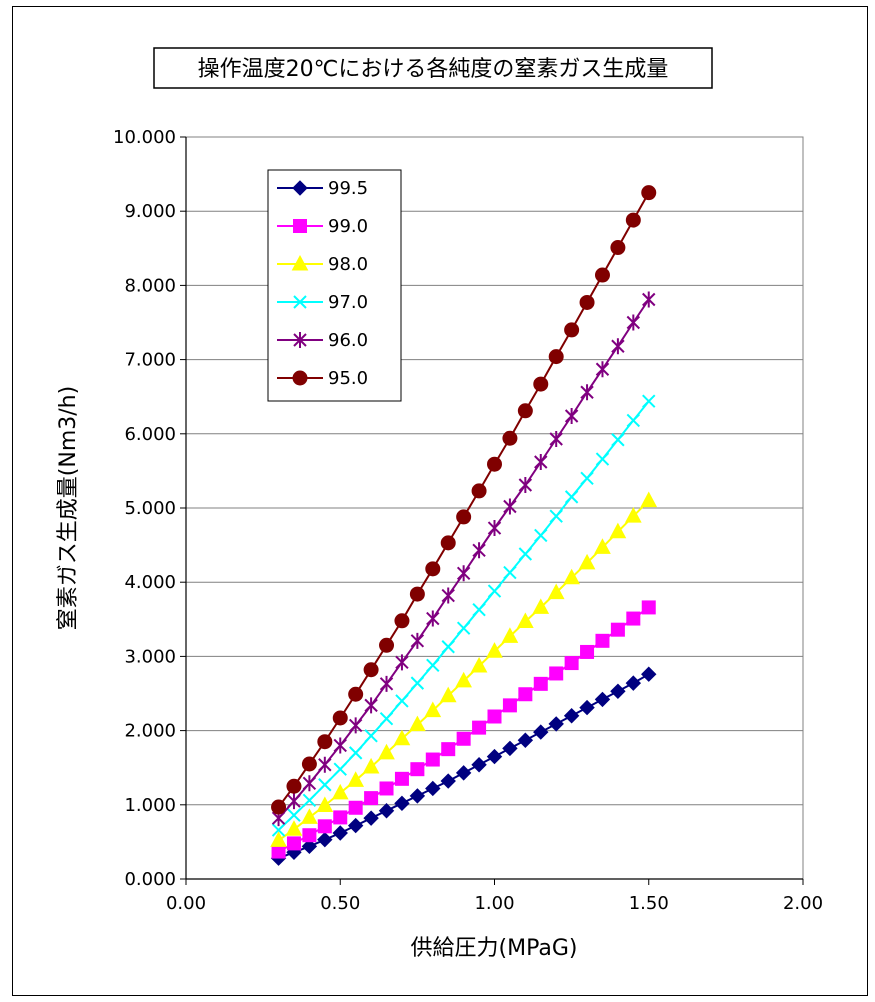  Describe the element at coordinates (348, 340) in the screenshot. I see `legend-label: 96.0` at that location.